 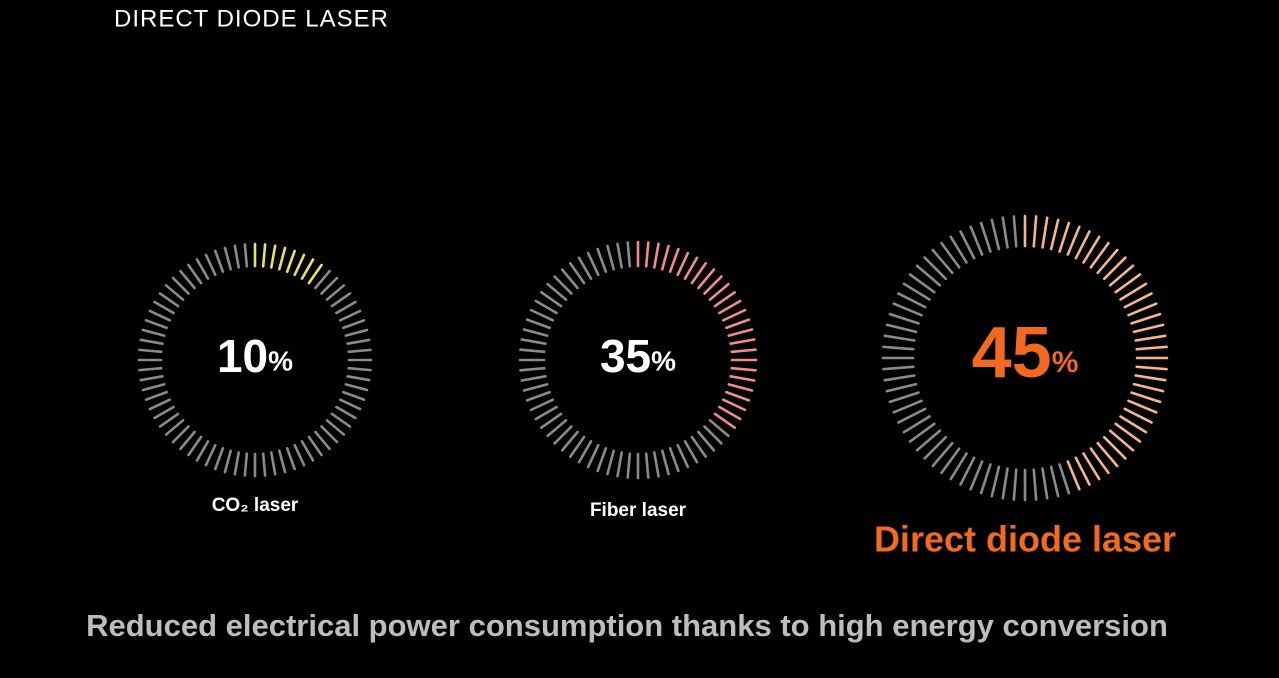 I want to click on value-number: 35, so click(x=625, y=356).